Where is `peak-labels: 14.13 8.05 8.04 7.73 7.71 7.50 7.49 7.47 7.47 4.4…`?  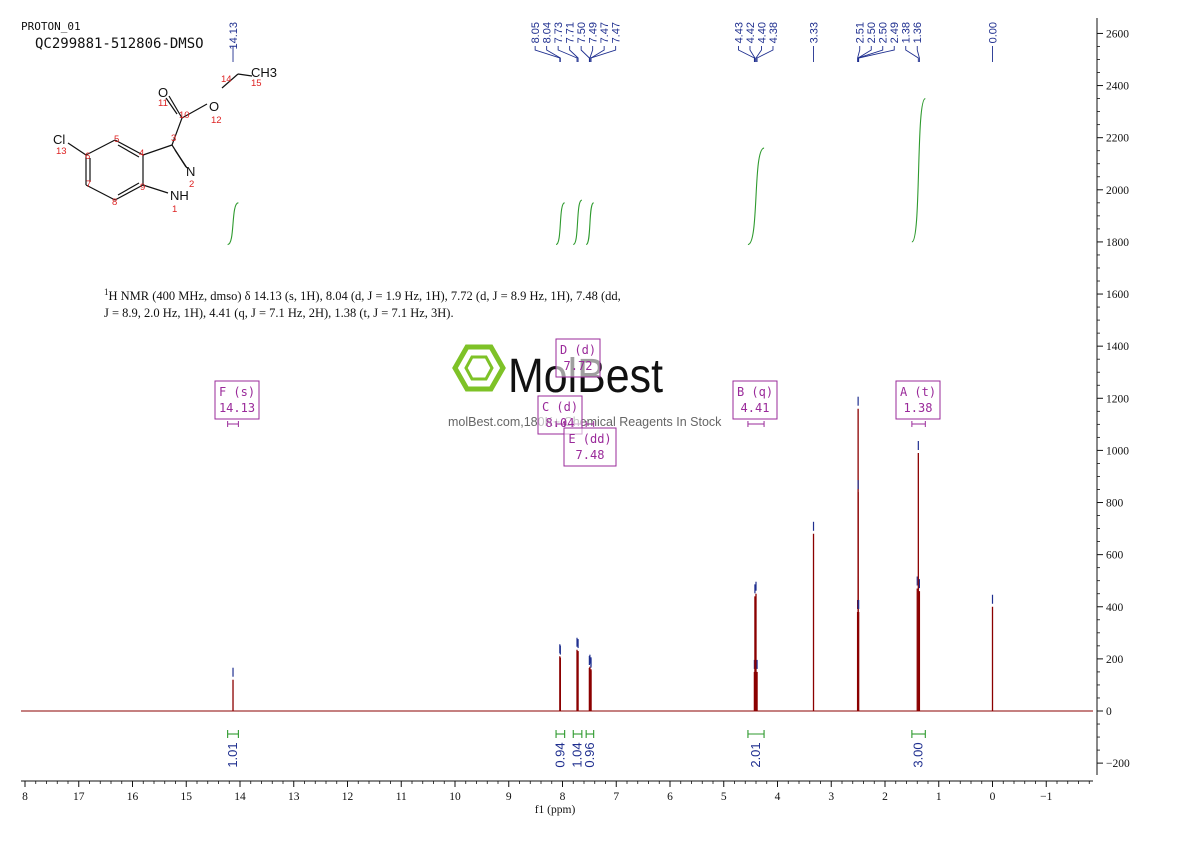
peak-labels: 14.13 8.05 8.04 7.73 7.71 7.50 7.49 7.47 7.47 4.4… is located at coordinates (614, 42).